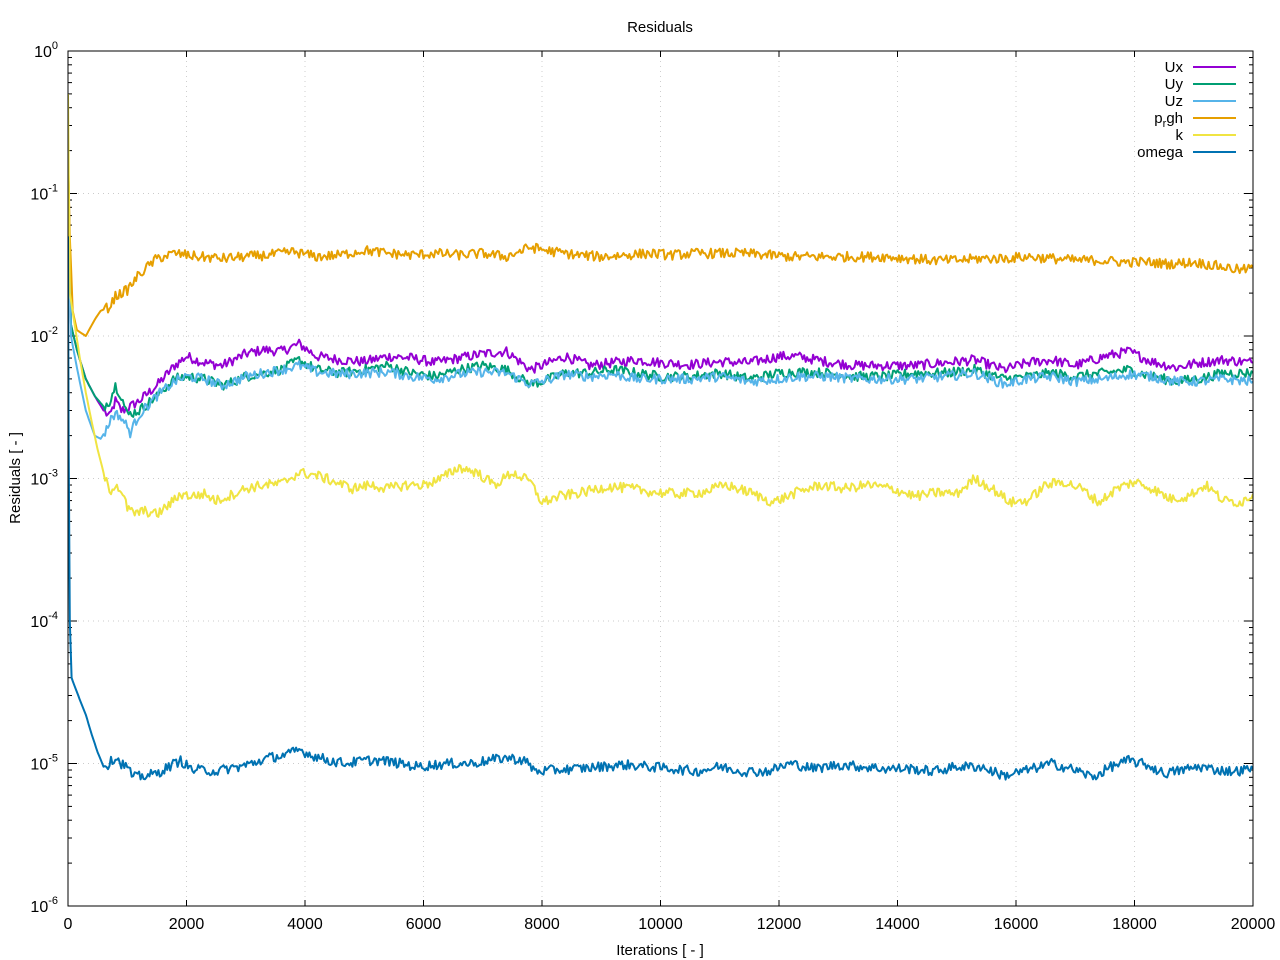 The height and width of the screenshot is (960, 1280). I want to click on y-tick-label: 10⁻⁵, so click(44, 763).